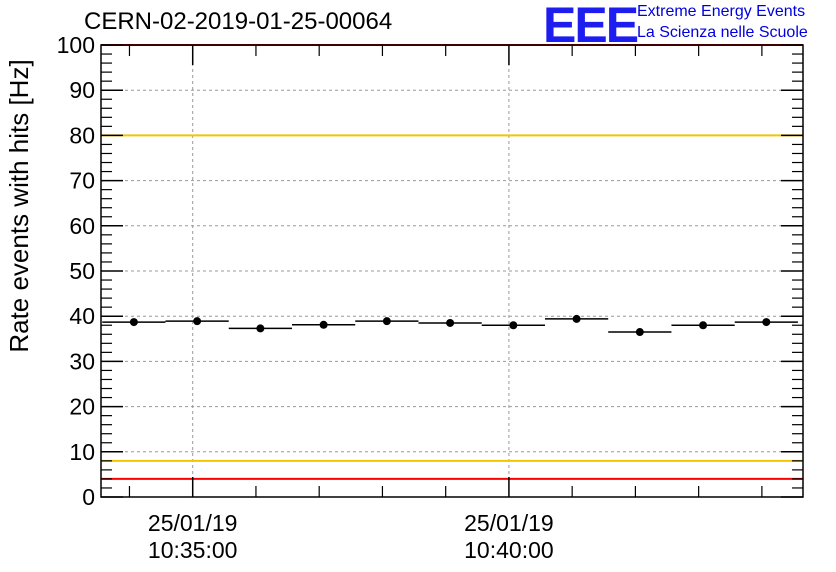  I want to click on x-tick-time-label: 10:40:00, so click(509, 550).